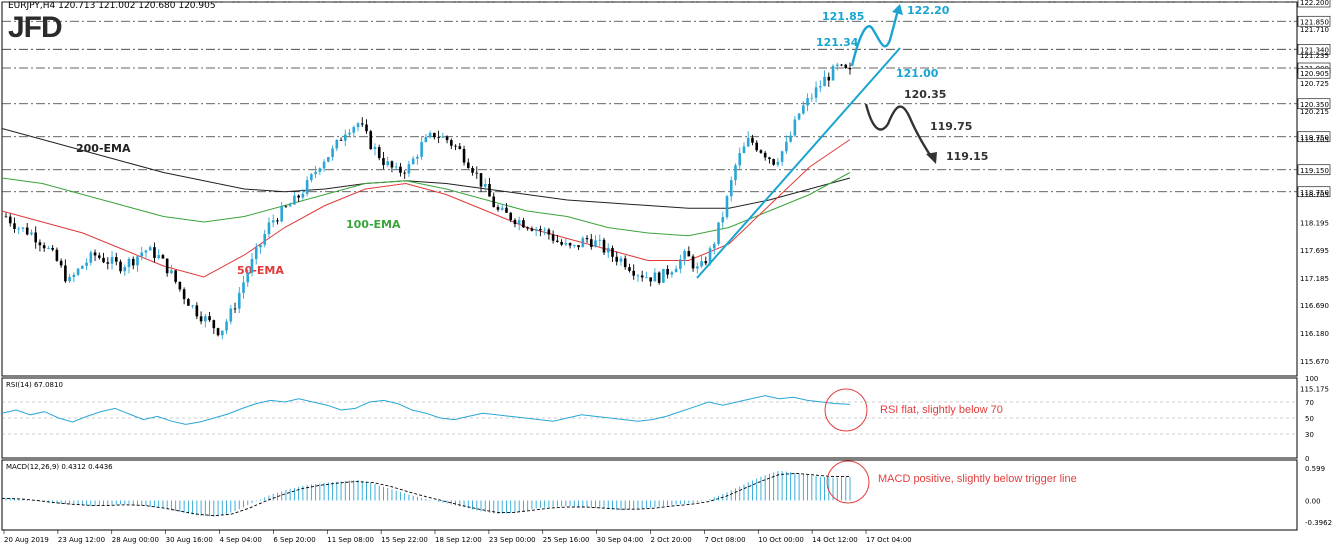 This screenshot has width=1332, height=548. What do you see at coordinates (1307, 459) in the screenshot?
I see `rsi-tick-label: 0` at bounding box center [1307, 459].